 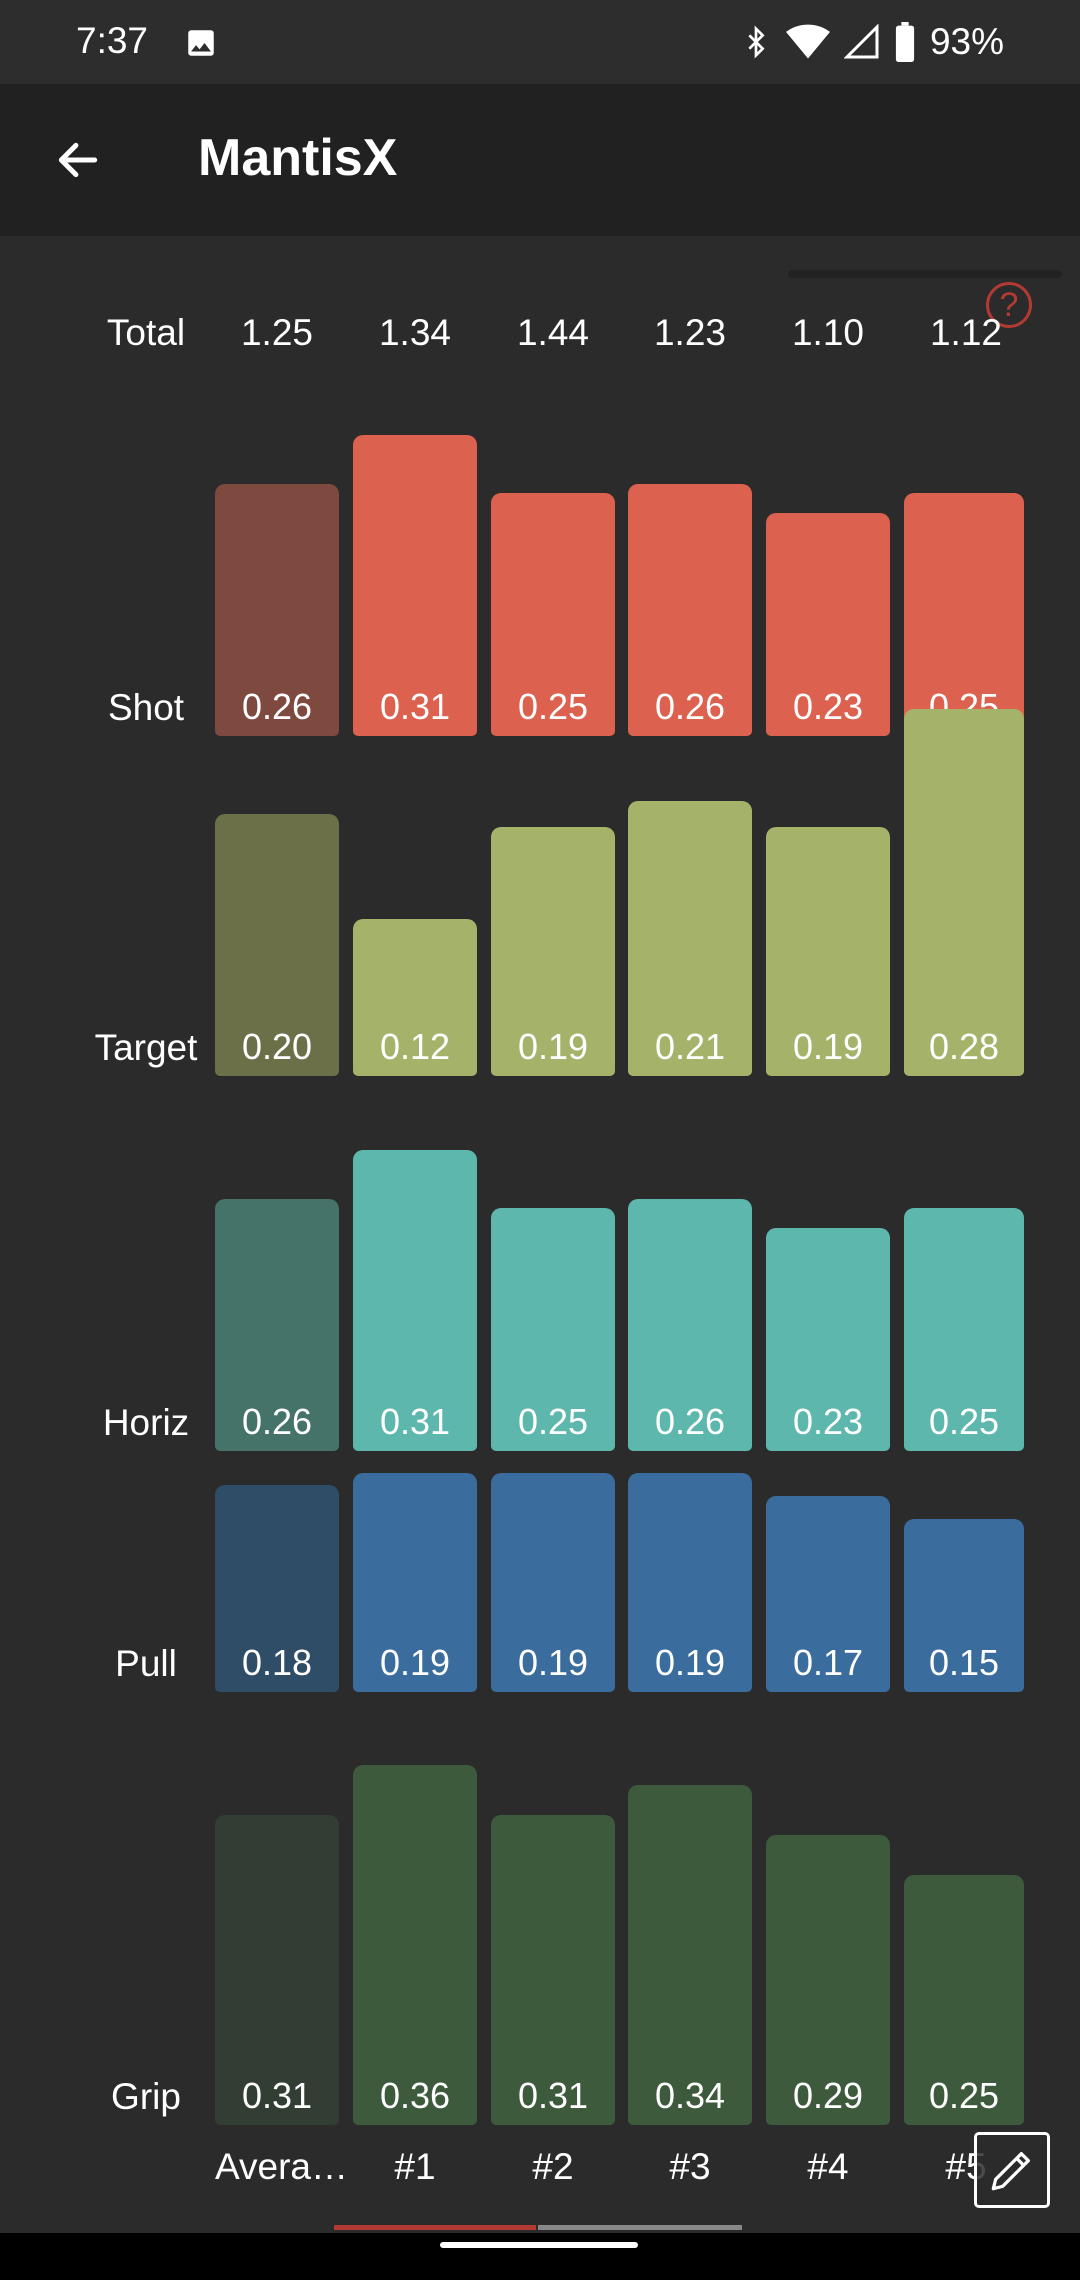 I want to click on column-label: #1, so click(x=415, y=2166).